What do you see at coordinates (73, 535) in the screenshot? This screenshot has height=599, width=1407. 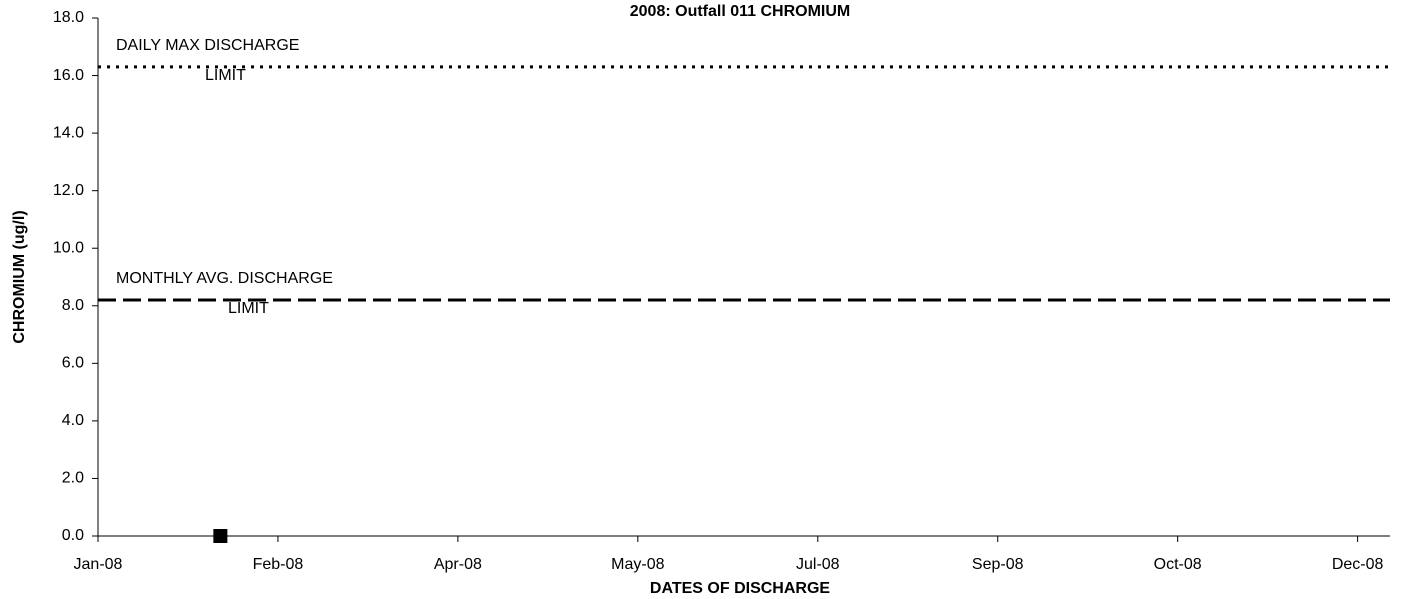 I see `y-tick-label: 0.0` at bounding box center [73, 535].